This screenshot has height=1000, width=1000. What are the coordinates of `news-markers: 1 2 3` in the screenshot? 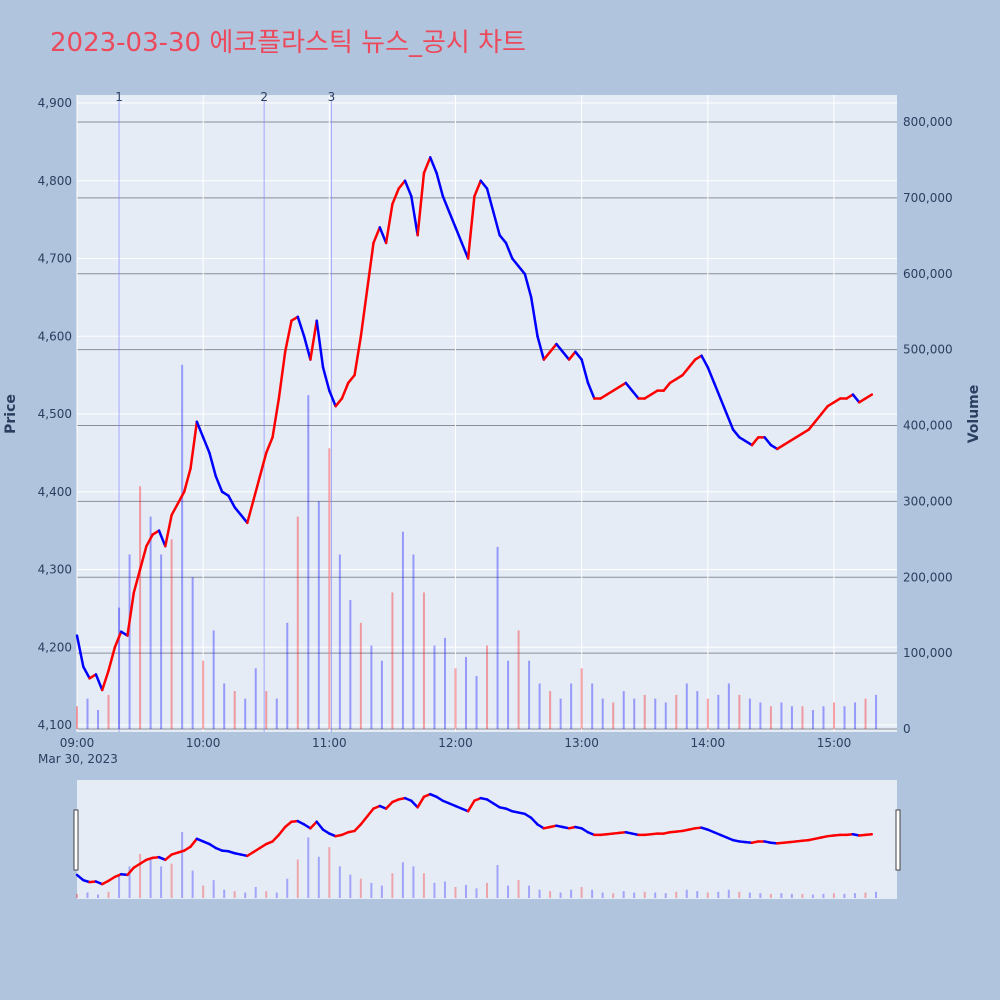 It's located at (225, 411).